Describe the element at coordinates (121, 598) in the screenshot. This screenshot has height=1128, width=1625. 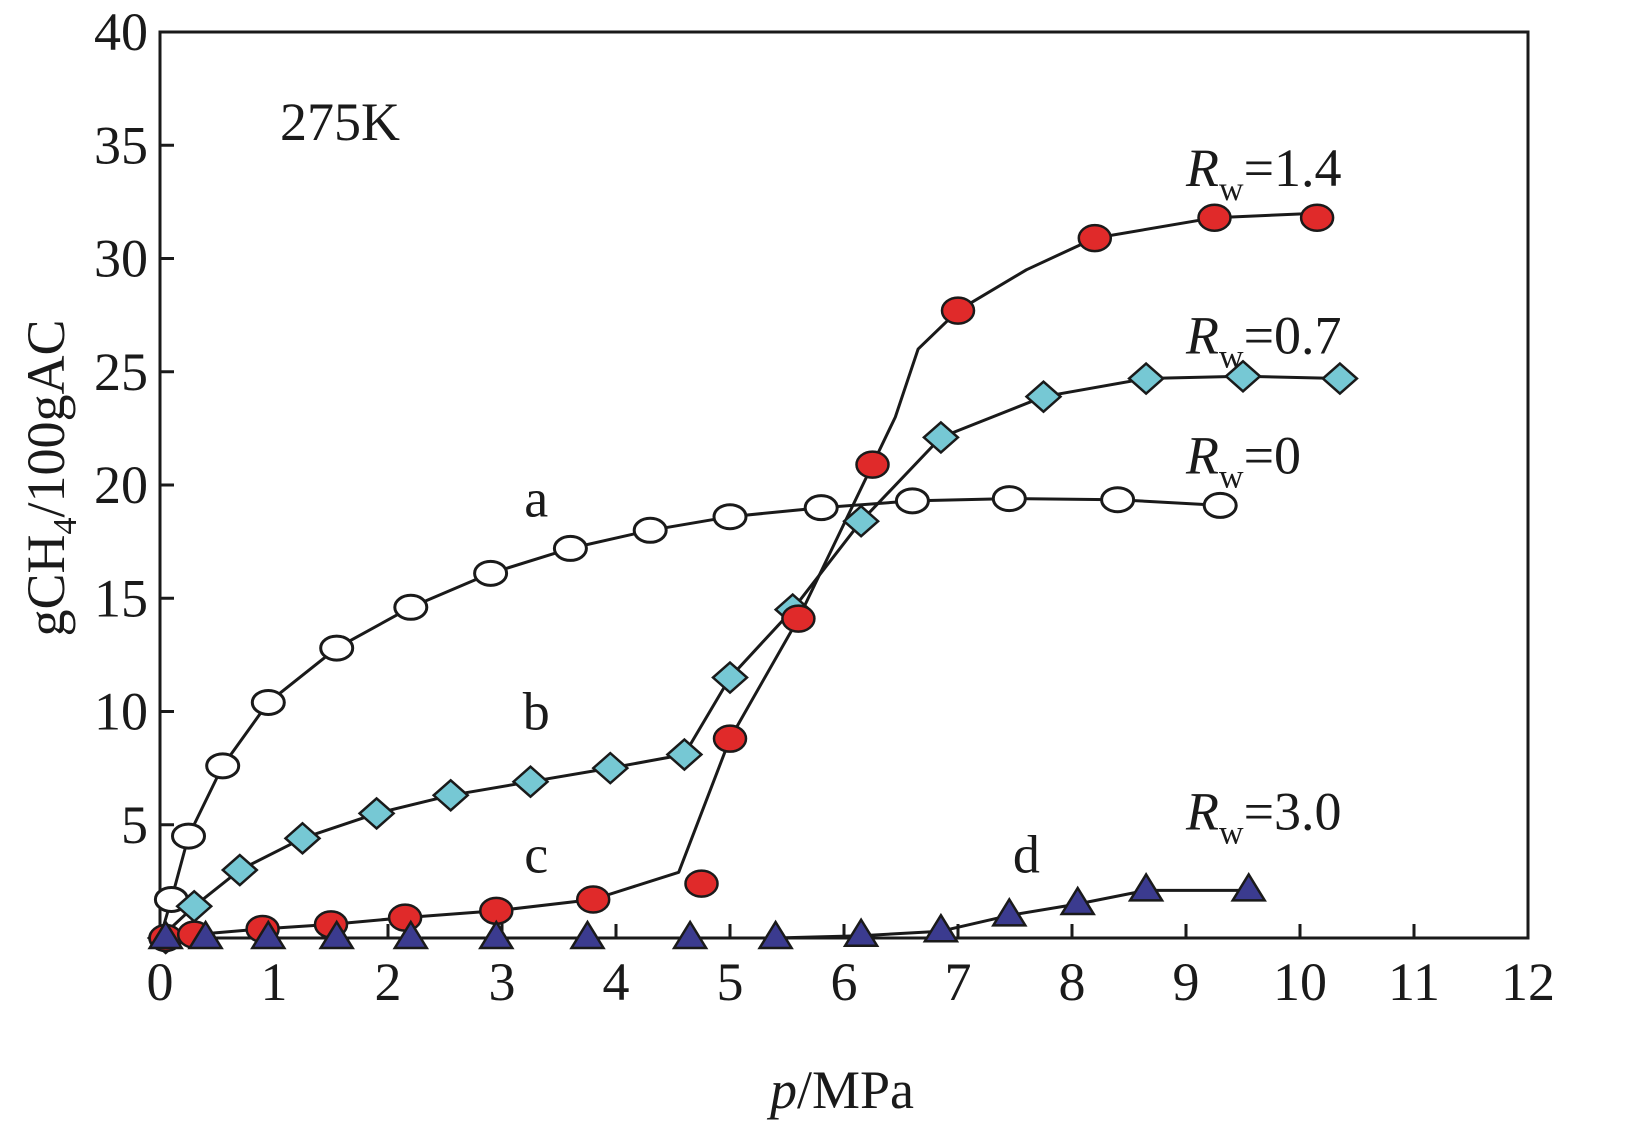
I see `y-tick-label: 15` at that location.